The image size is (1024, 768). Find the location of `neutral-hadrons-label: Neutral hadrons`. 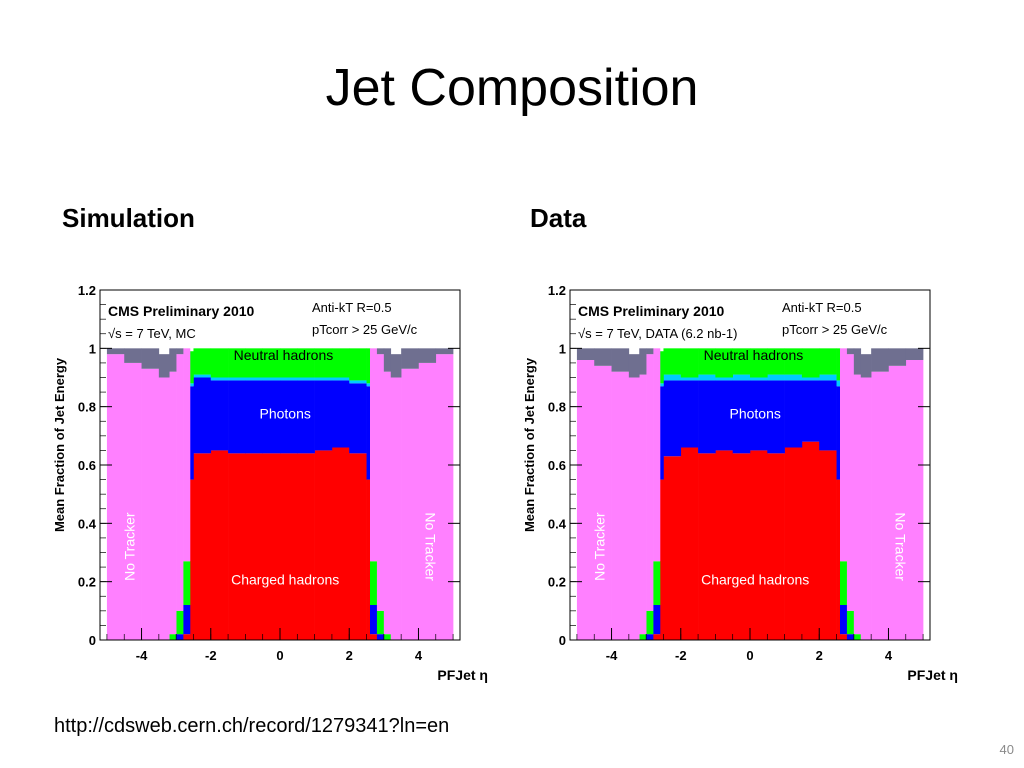

neutral-hadrons-label: Neutral hadrons is located at coordinates (754, 355).